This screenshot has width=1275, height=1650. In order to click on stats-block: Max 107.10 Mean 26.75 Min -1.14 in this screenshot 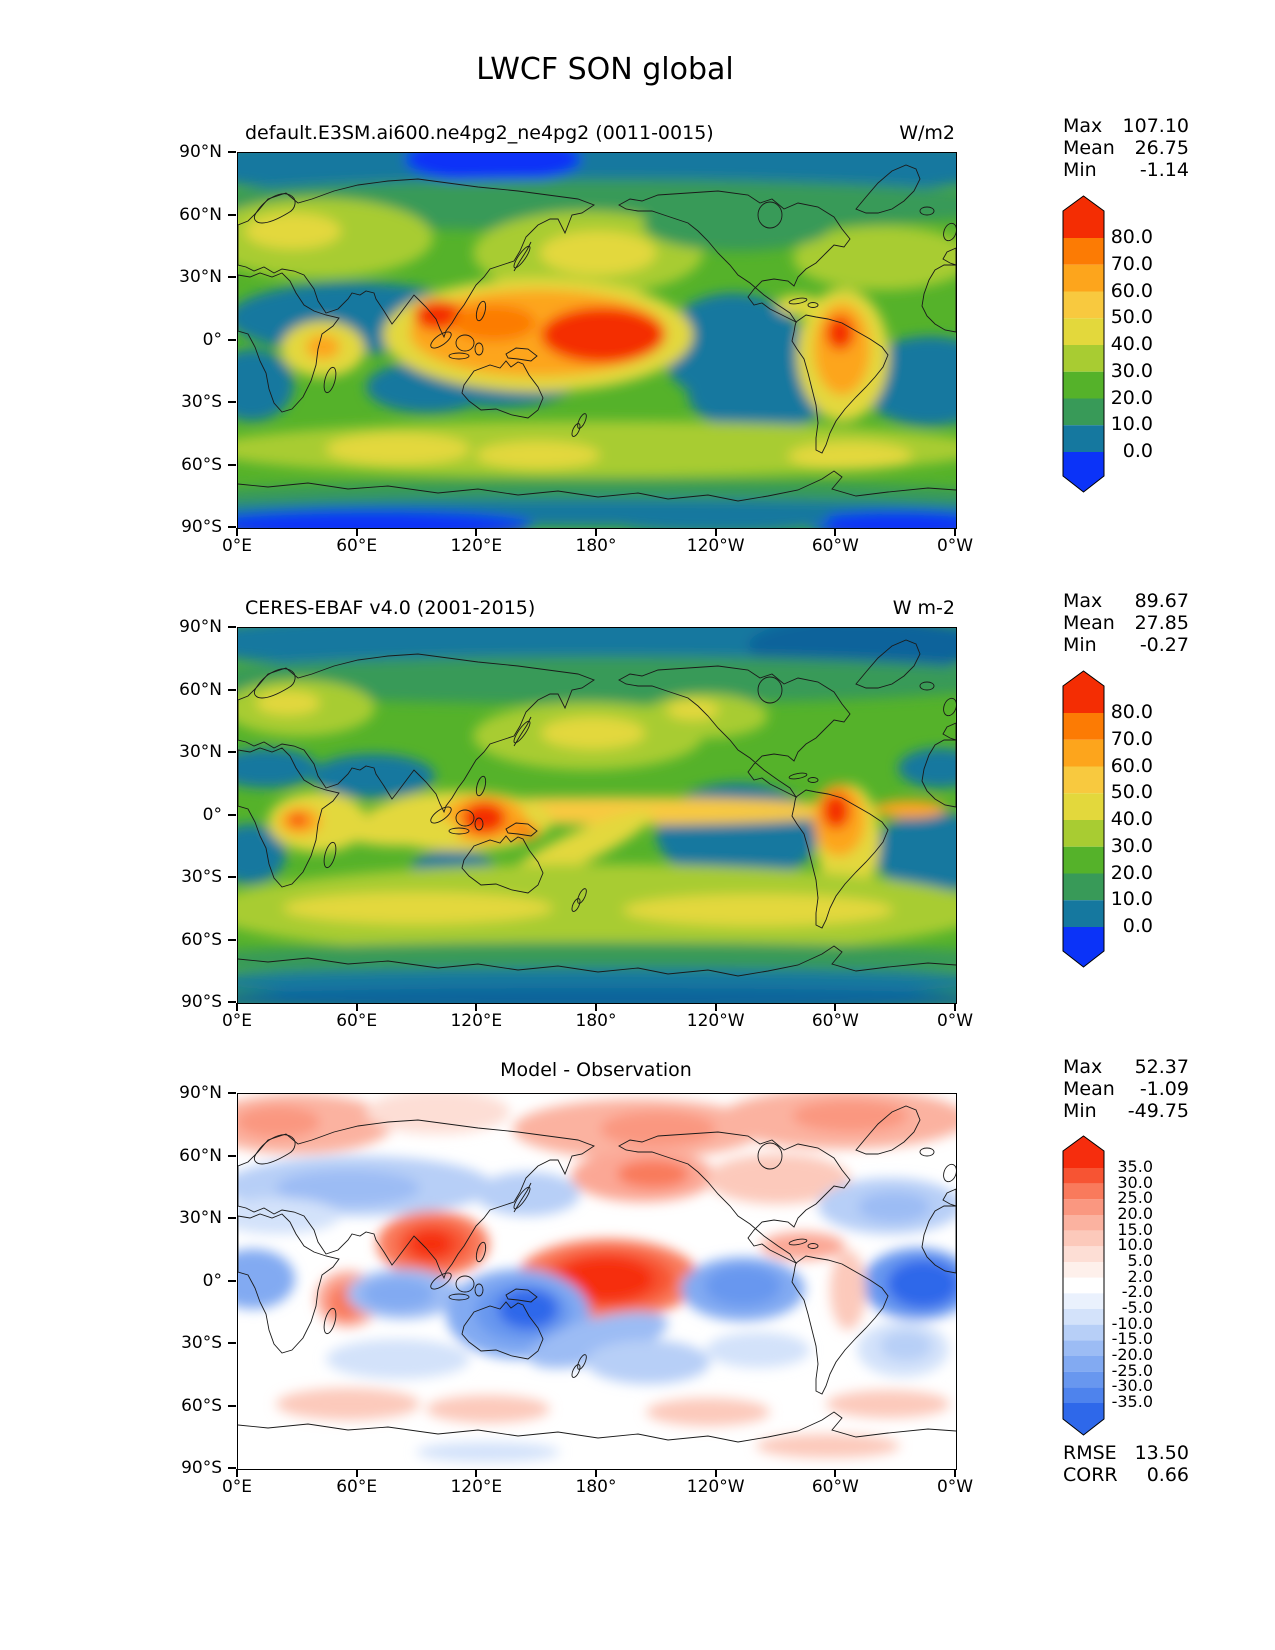, I will do `click(1126, 148)`.